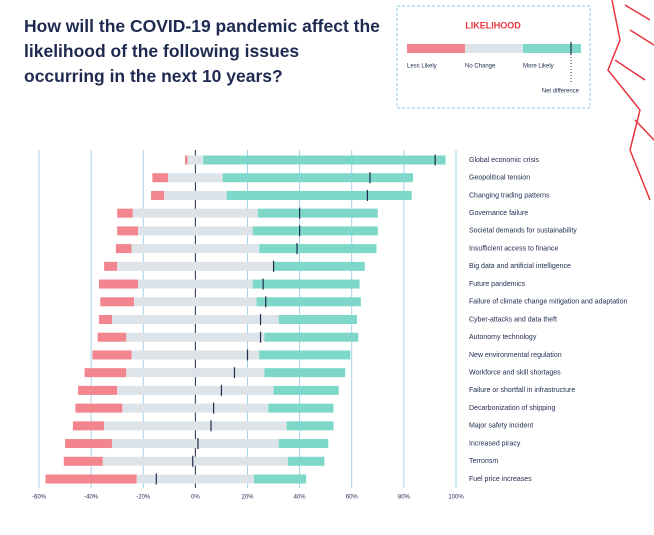  What do you see at coordinates (512, 408) in the screenshot?
I see `category-label: Decarbonization of shipping` at bounding box center [512, 408].